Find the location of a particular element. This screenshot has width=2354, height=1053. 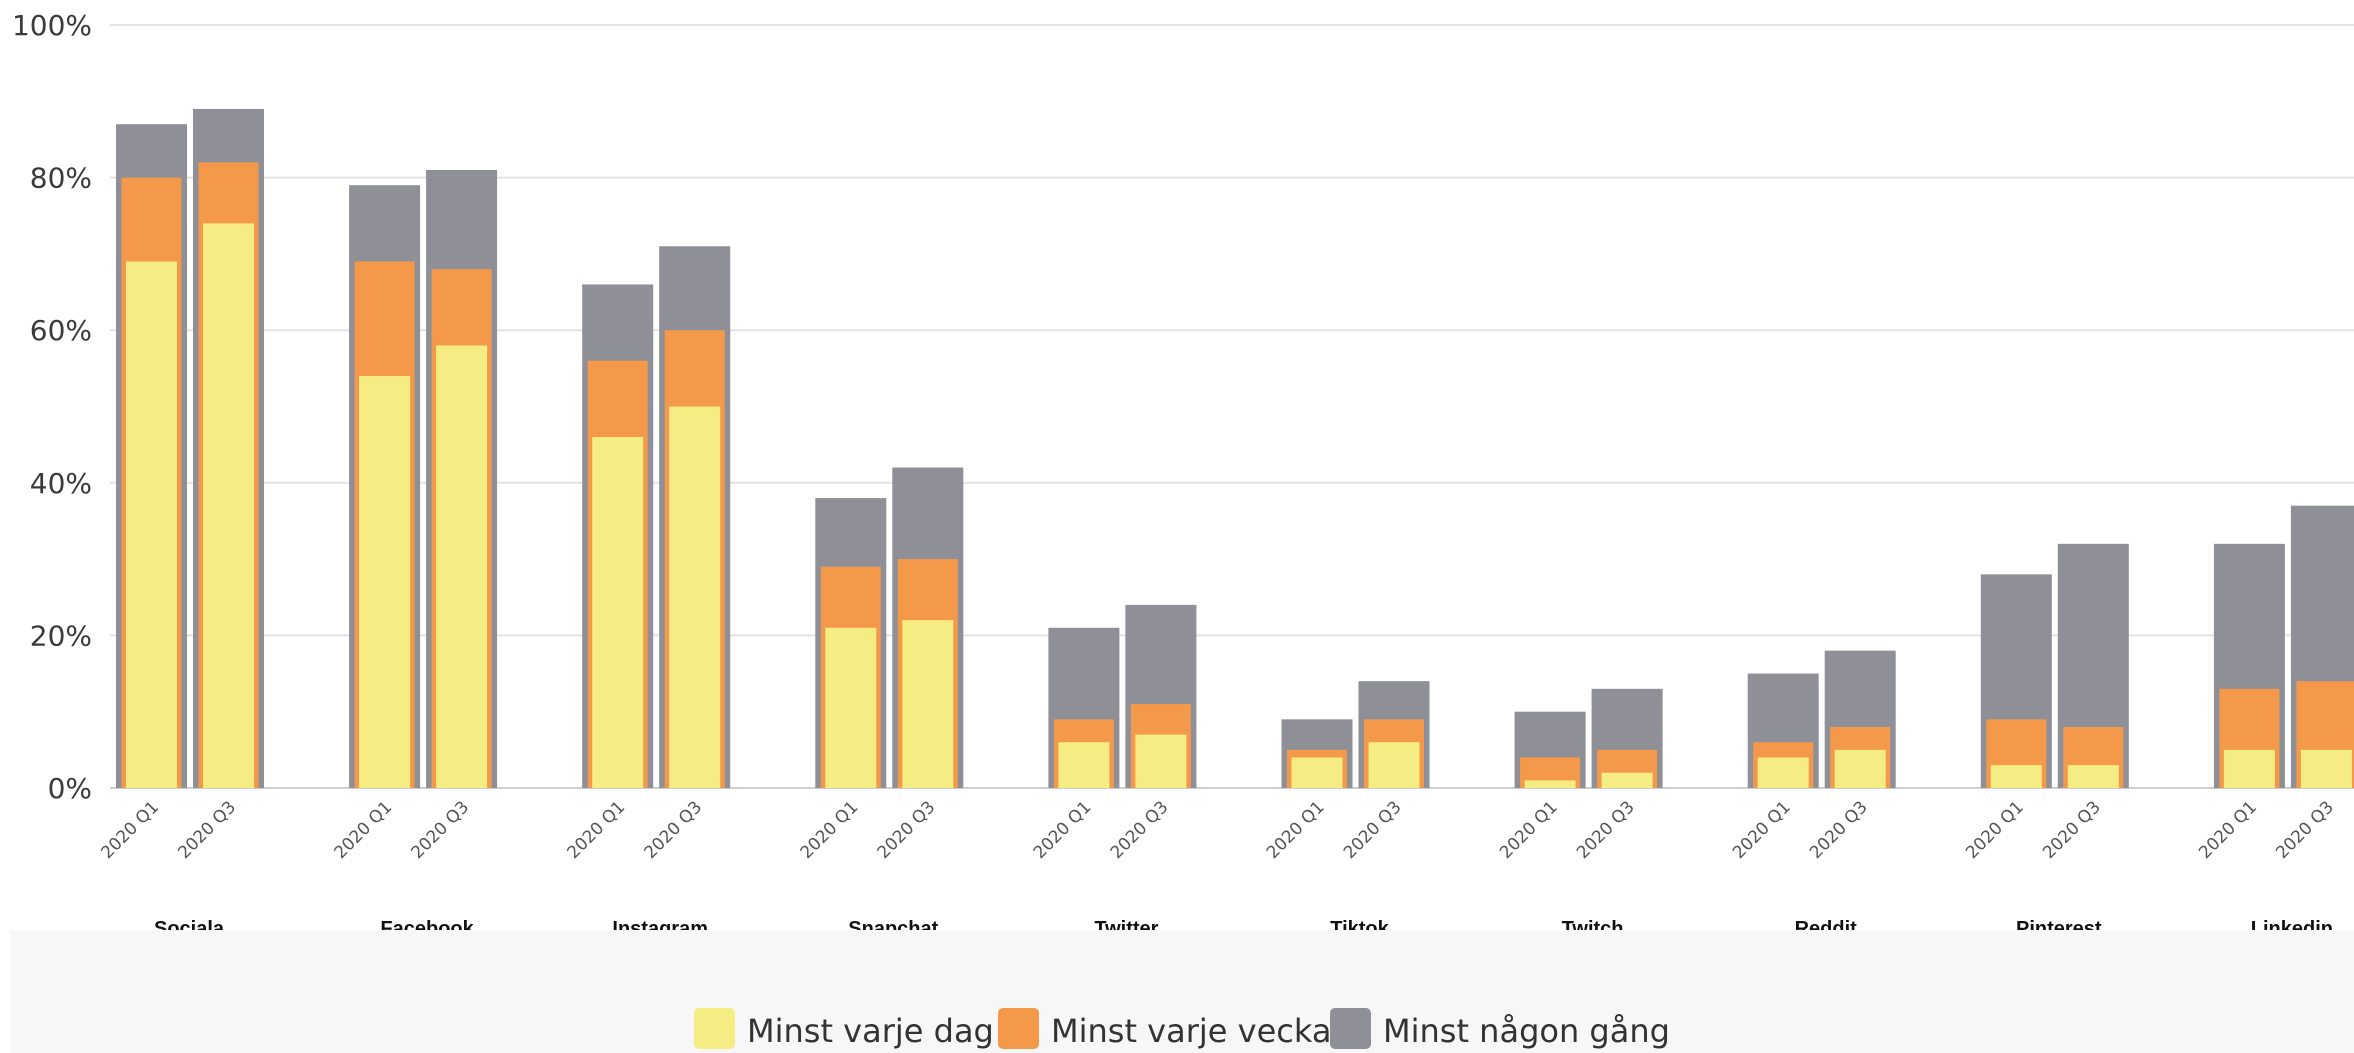

y-axis: 0% 20% 40% 60% 80% 100% is located at coordinates (52, 407).